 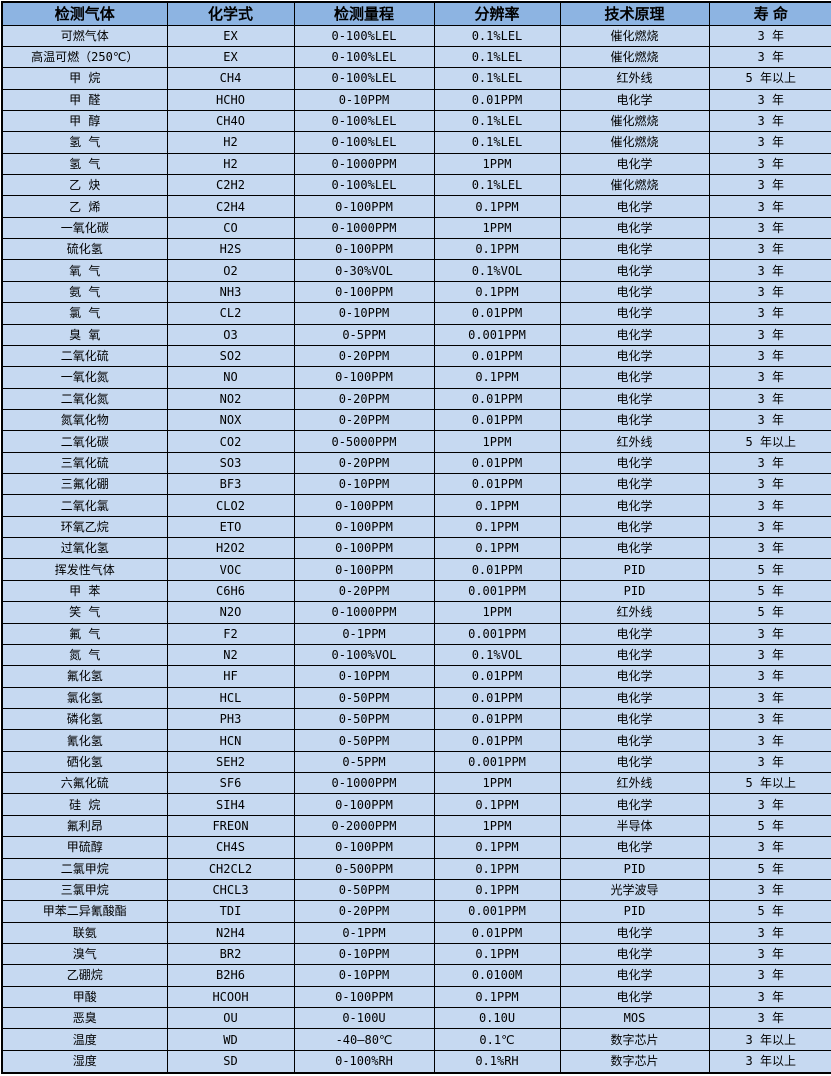 I want to click on table-row: 二氧化氮 NO2 0-20PPM 0.01PPM 电化学 3 年, so click(x=416, y=398).